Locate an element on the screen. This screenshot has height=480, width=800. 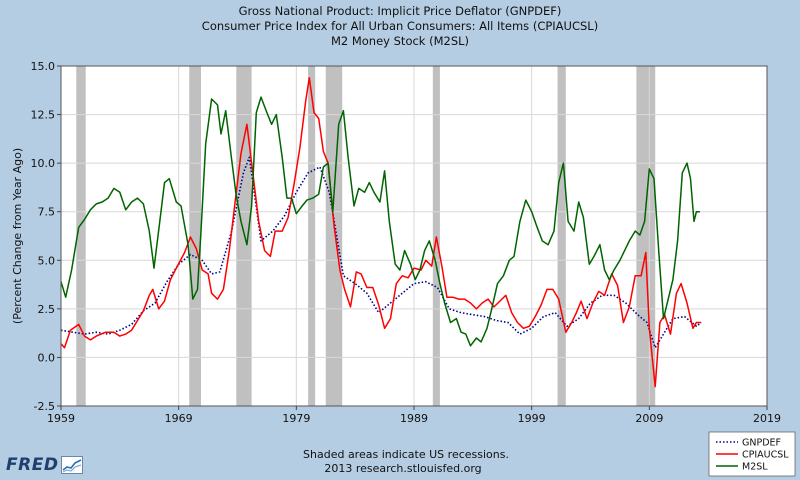
fred-logo: FRED is located at coordinates (45, 465).